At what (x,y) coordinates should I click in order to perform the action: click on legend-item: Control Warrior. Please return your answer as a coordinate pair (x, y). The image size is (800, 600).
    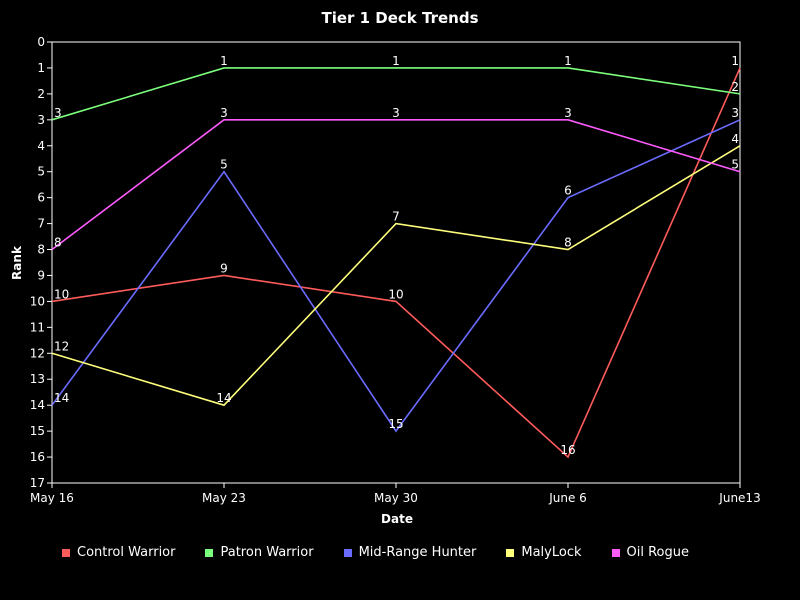
    Looking at the image, I should click on (118, 552).